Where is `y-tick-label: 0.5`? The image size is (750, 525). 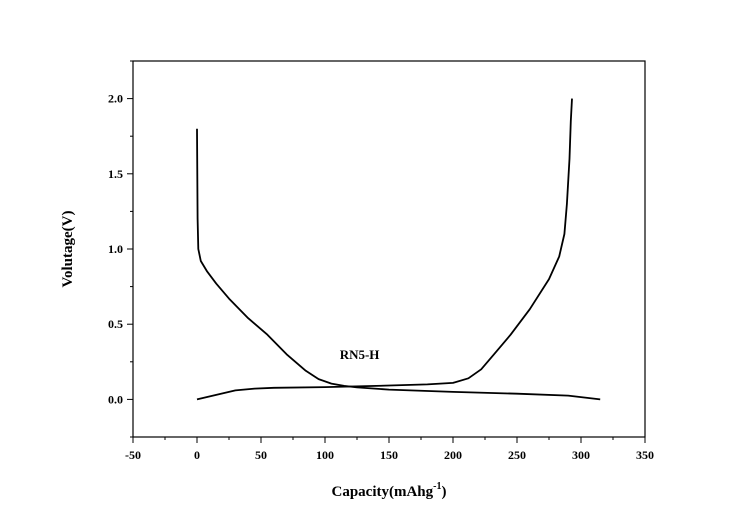
y-tick-label: 0.5 is located at coordinates (115, 324).